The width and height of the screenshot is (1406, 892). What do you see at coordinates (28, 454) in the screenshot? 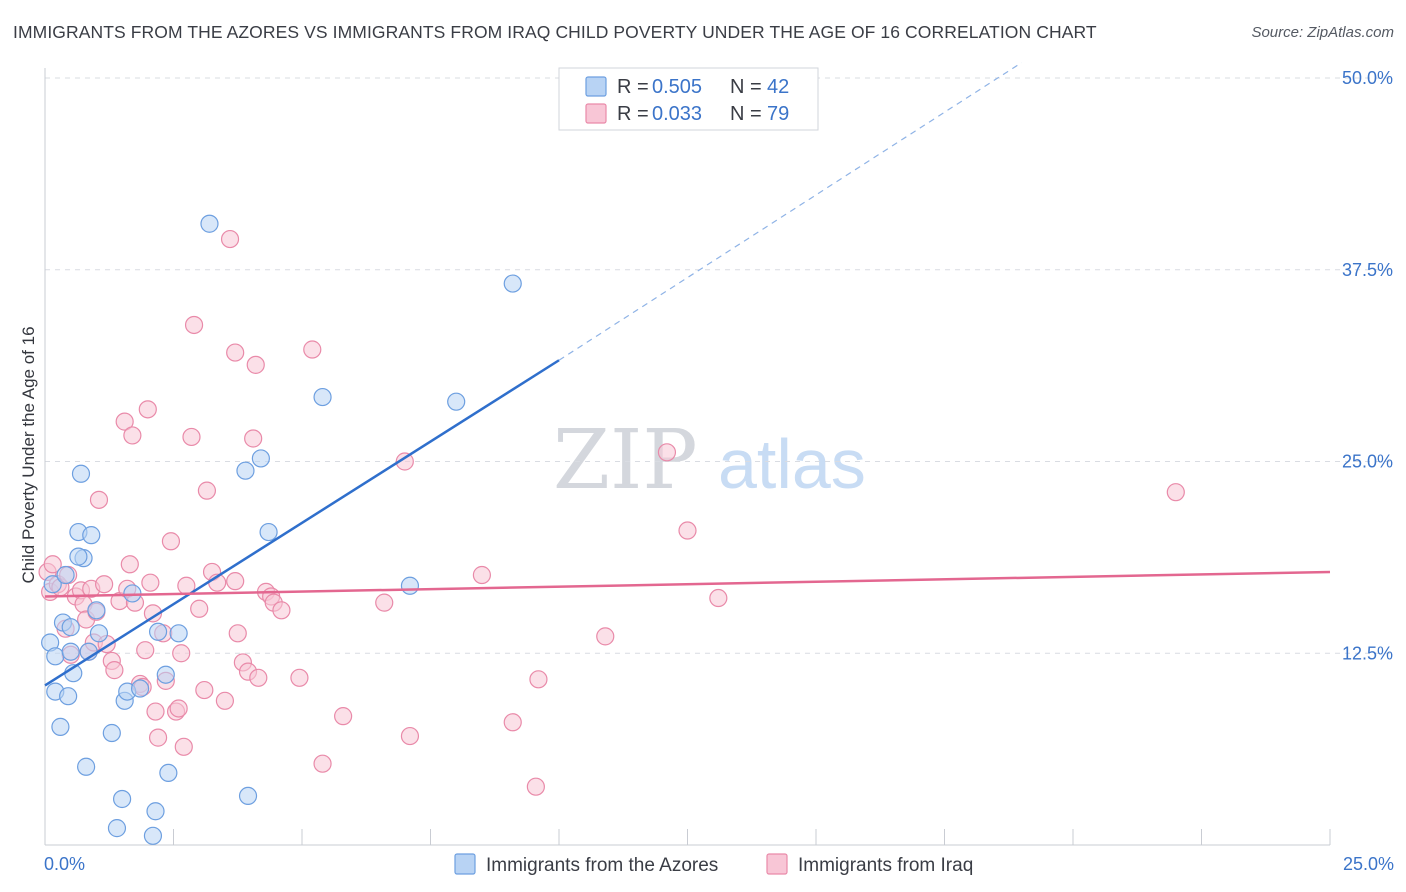
I see `y-axis-label: Child Poverty Under the Age of 16` at bounding box center [28, 454].